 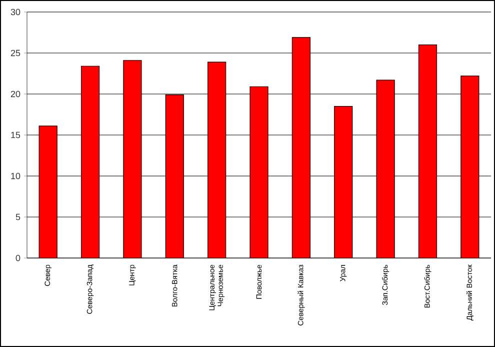 What do you see at coordinates (15, 12) in the screenshot?
I see `y-tick-label: 30` at bounding box center [15, 12].